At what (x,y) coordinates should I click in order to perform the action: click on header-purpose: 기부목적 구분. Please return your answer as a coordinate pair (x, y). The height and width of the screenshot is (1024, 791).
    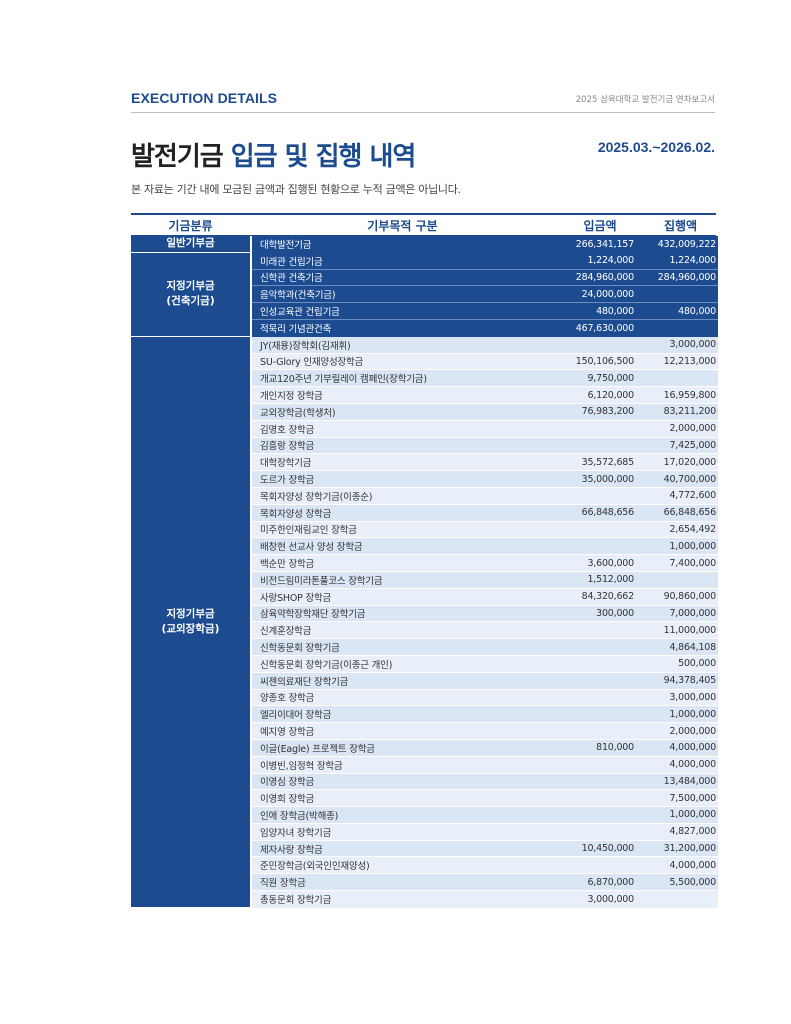
    Looking at the image, I should click on (402, 225).